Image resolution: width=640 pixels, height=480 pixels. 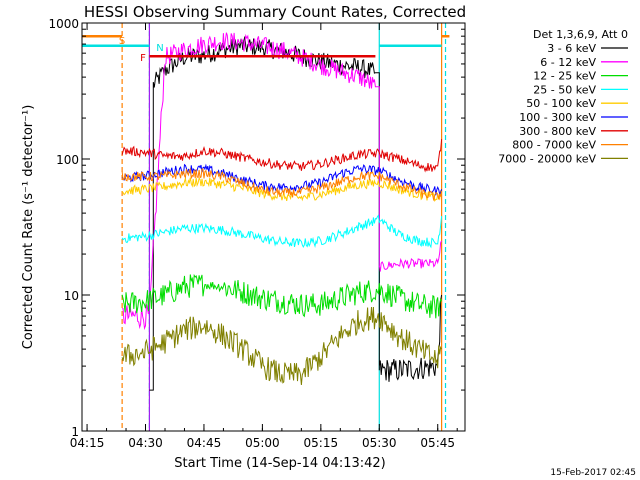 I want to click on series-300-800-kev, so click(x=282, y=156).